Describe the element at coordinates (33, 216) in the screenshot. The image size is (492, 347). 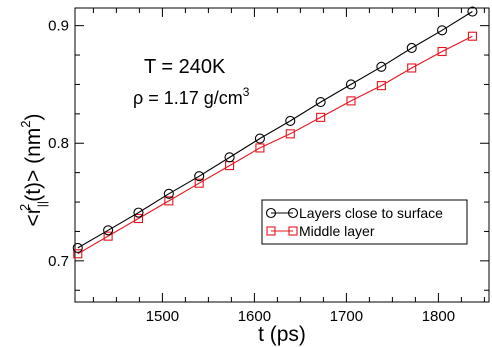
I see `y-axis-title-prefix: <r` at that location.